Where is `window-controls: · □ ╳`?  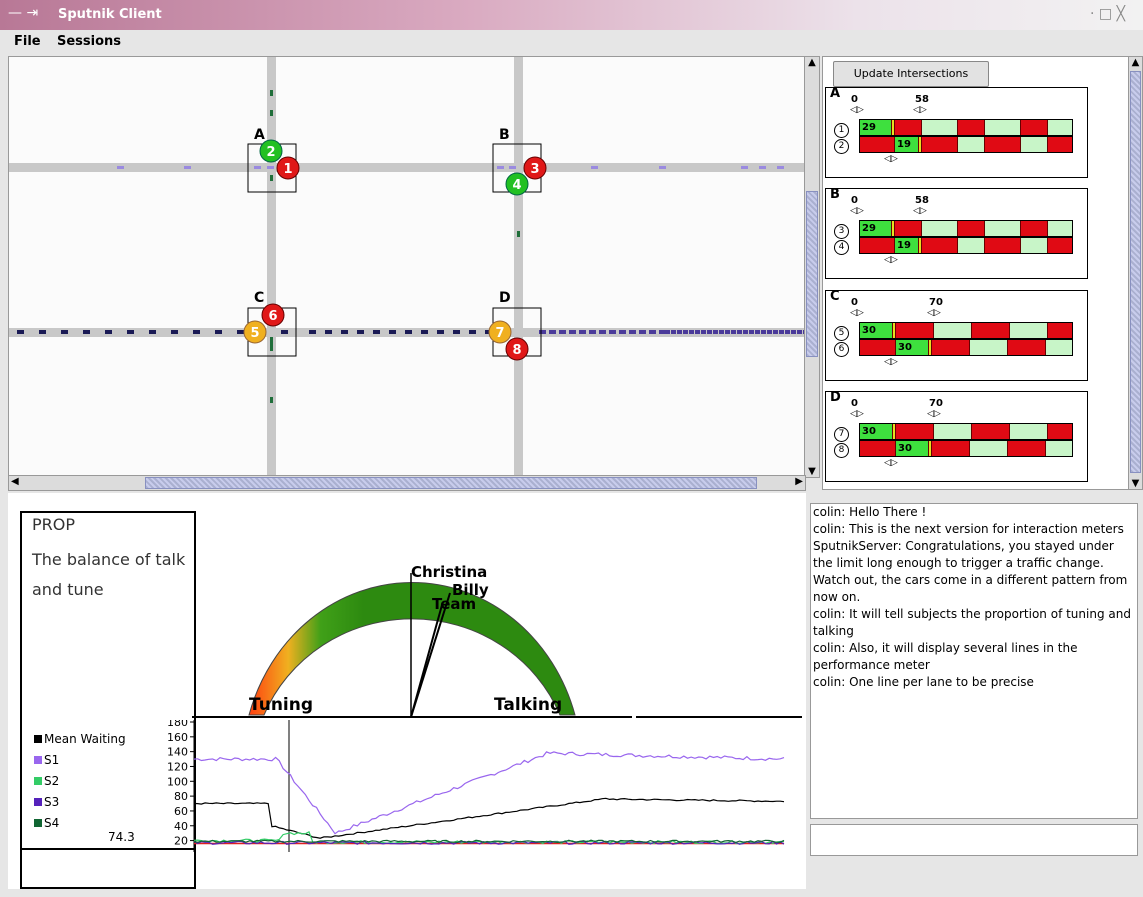 window-controls: · □ ╳ is located at coordinates (1108, 14).